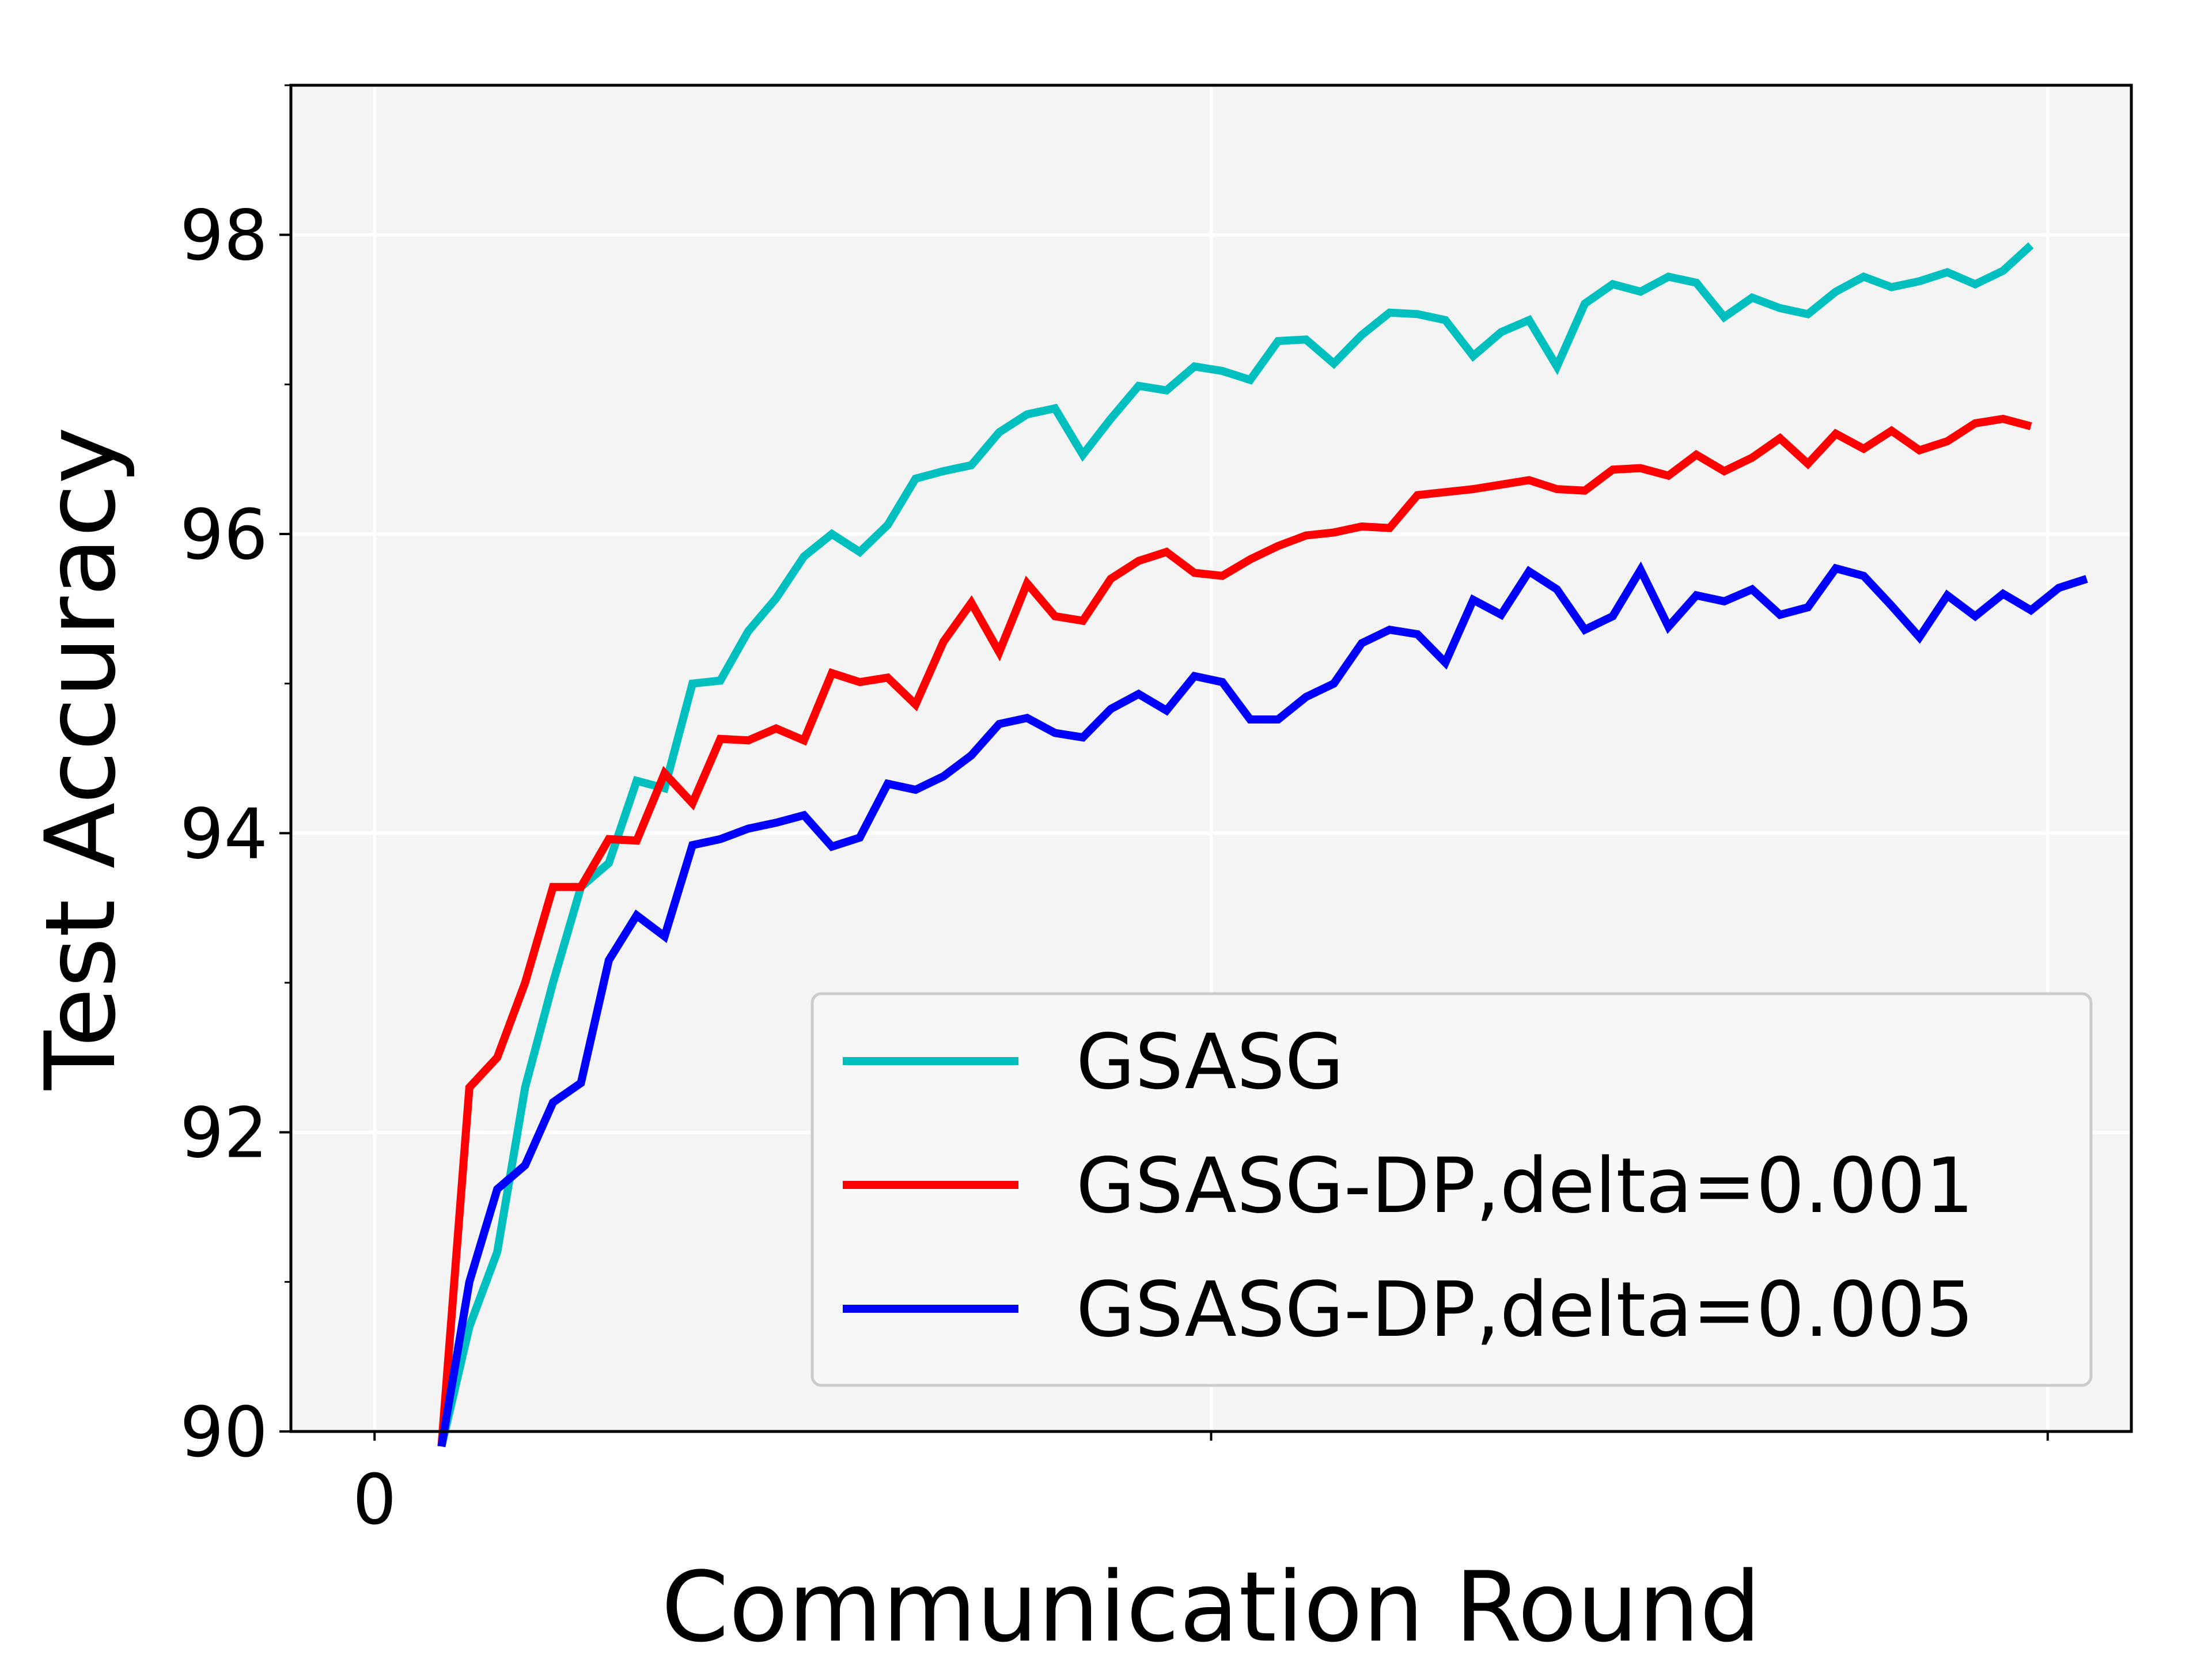 The width and height of the screenshot is (2212, 1659). What do you see at coordinates (224, 1134) in the screenshot?
I see `y-tick-label: 92` at bounding box center [224, 1134].